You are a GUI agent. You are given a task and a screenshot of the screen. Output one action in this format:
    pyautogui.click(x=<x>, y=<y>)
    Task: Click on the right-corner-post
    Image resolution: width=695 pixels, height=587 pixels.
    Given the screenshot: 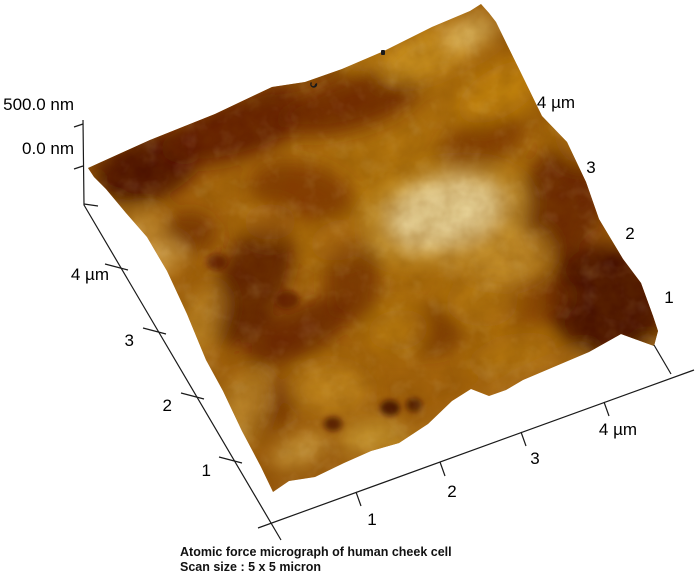 What is the action you would take?
    pyautogui.click(x=662, y=359)
    